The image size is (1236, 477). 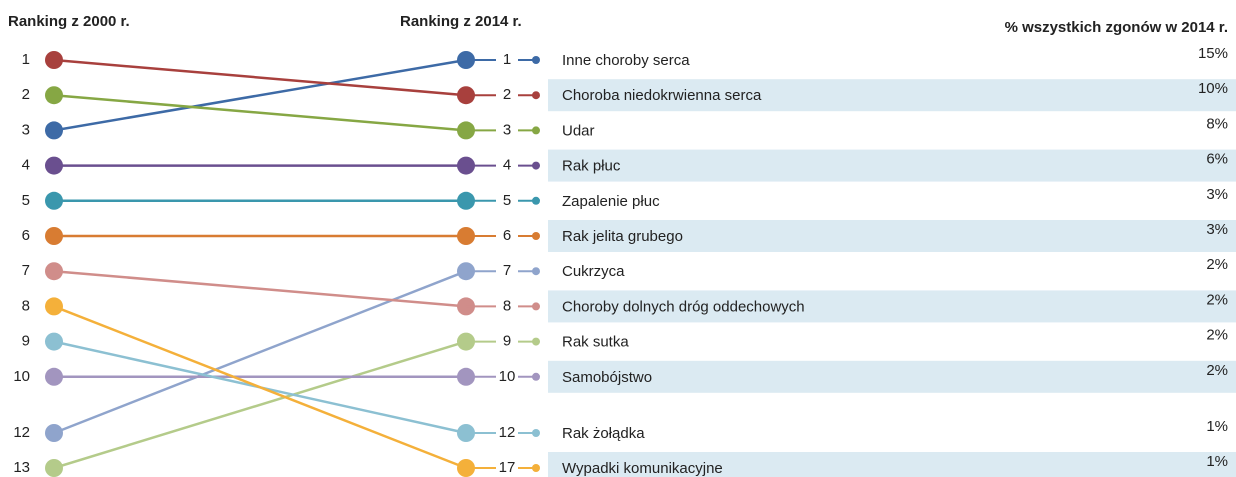 What do you see at coordinates (593, 271) in the screenshot?
I see `cause-label: Cukrzyca` at bounding box center [593, 271].